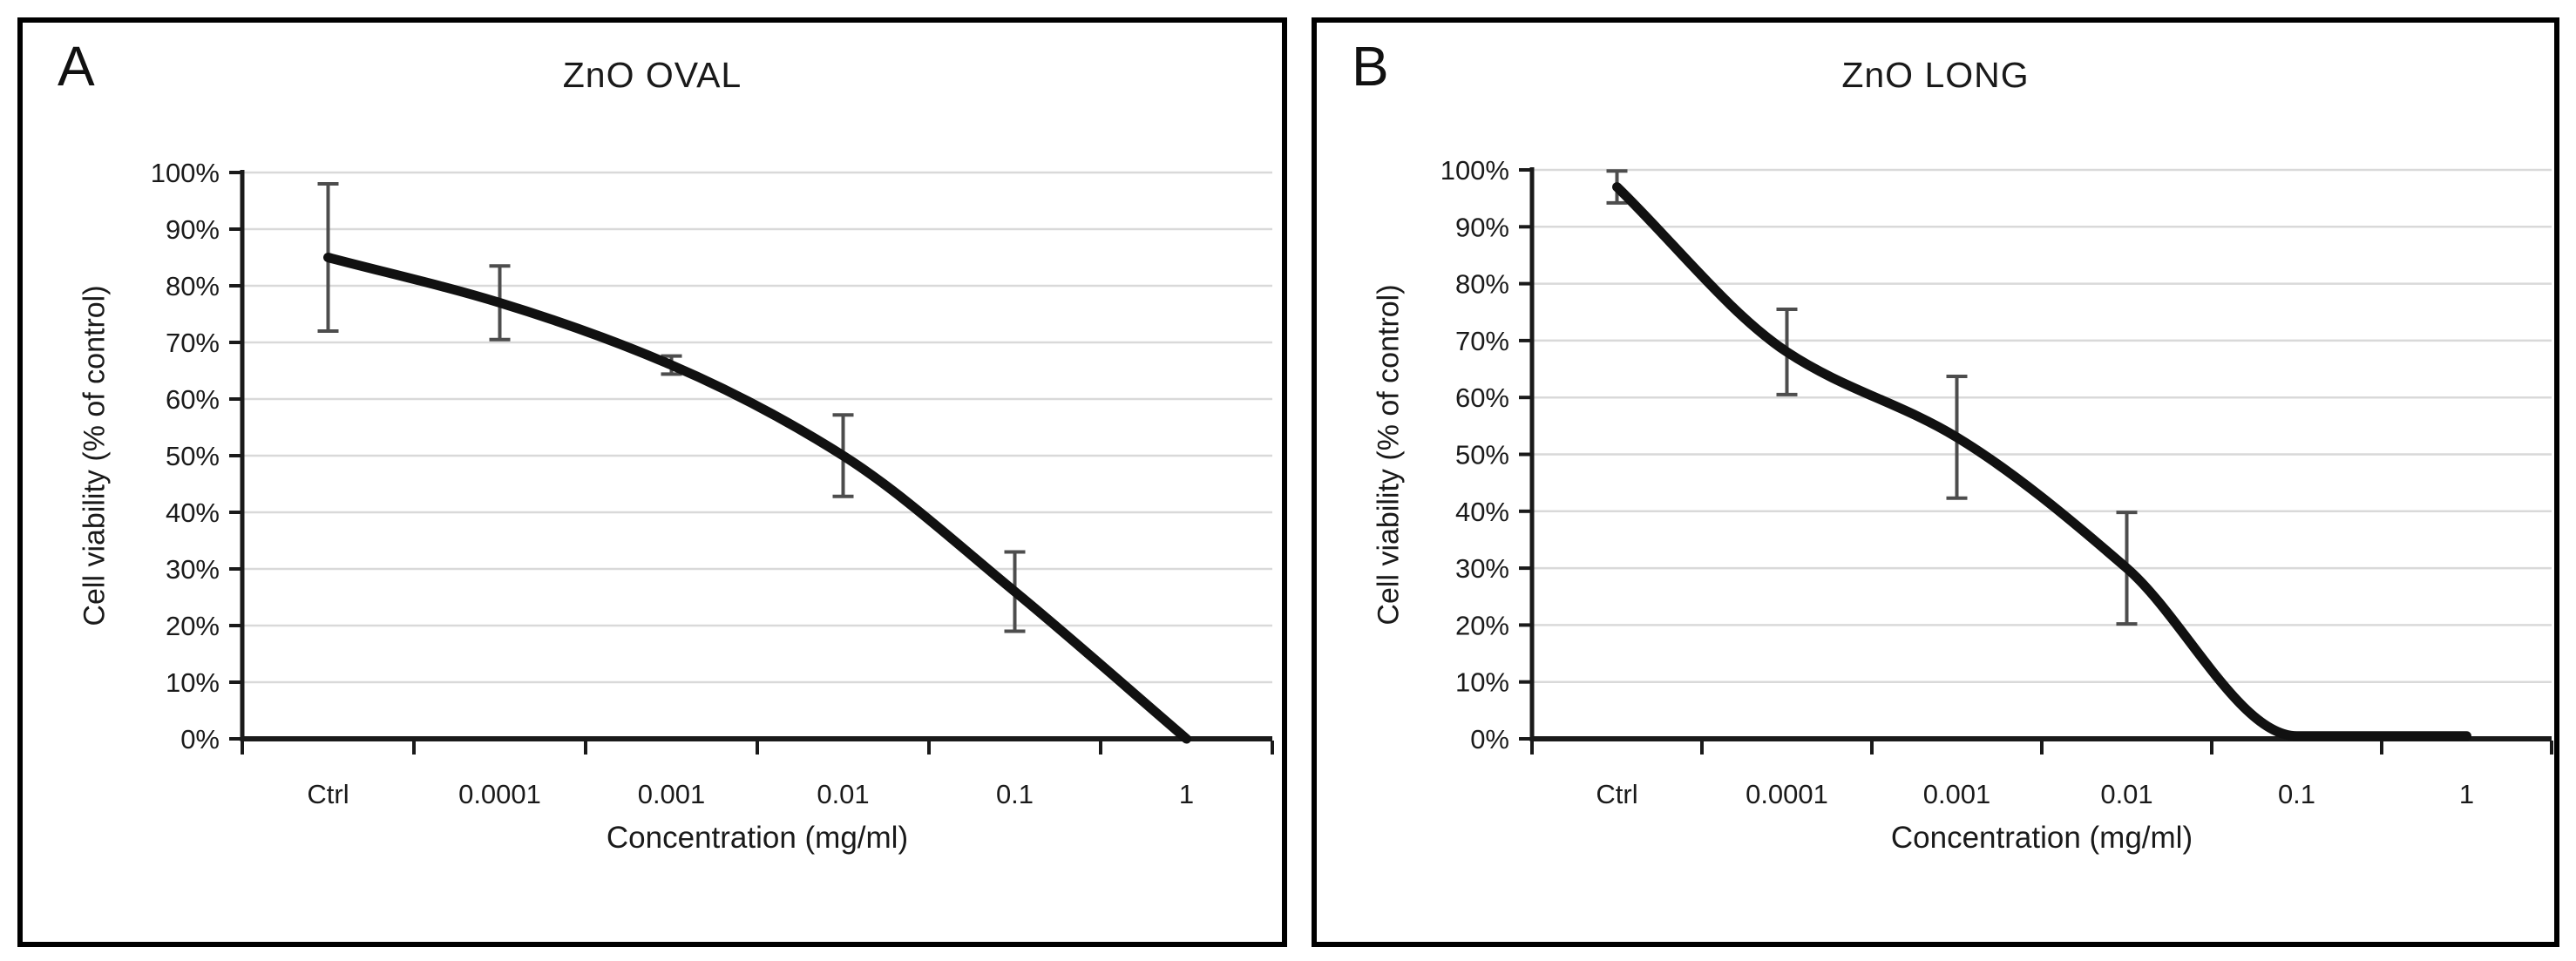 The height and width of the screenshot is (961, 2576). Describe the element at coordinates (1936, 75) in the screenshot. I see `panel-b-title: ZnO LONG` at that location.